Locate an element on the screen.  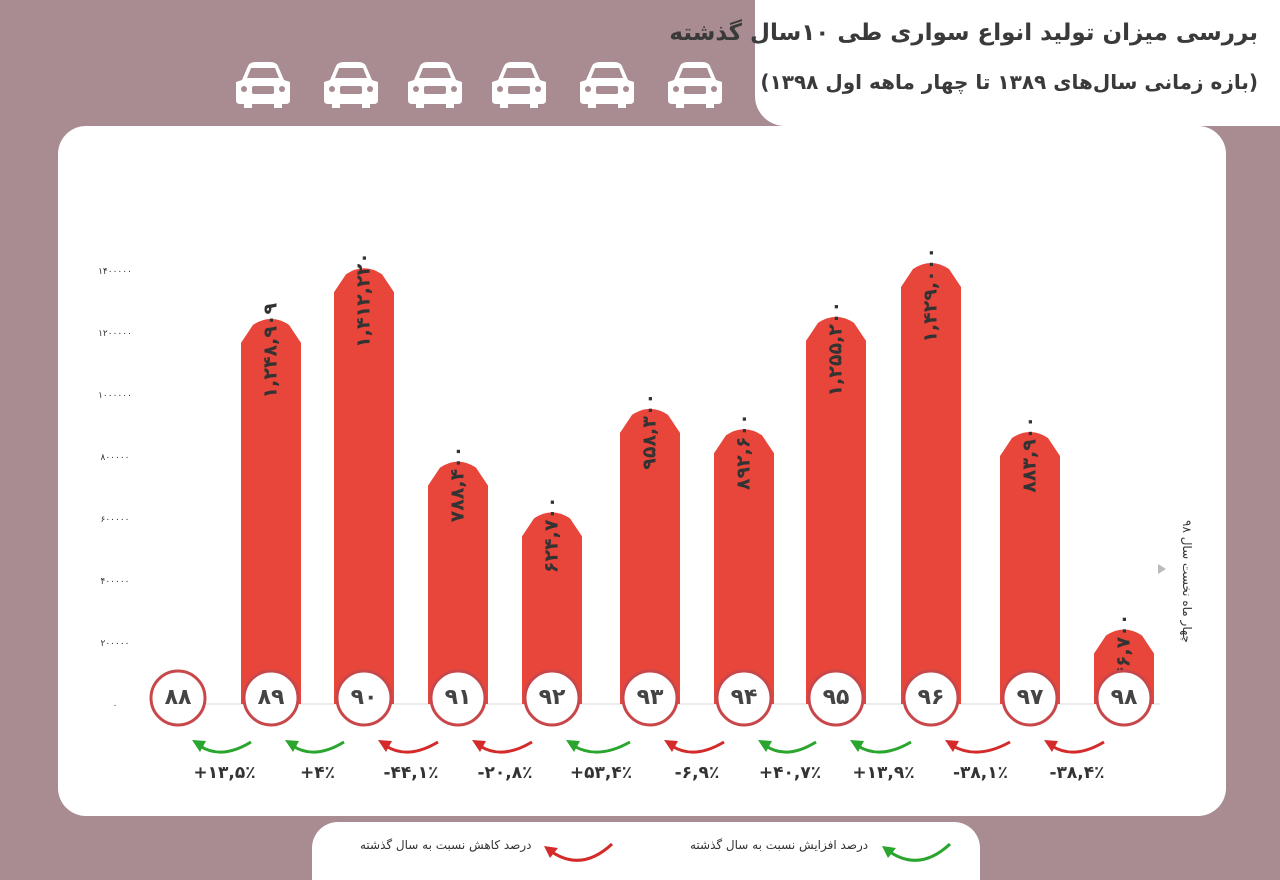
header-panel is located at coordinates (478, 63).